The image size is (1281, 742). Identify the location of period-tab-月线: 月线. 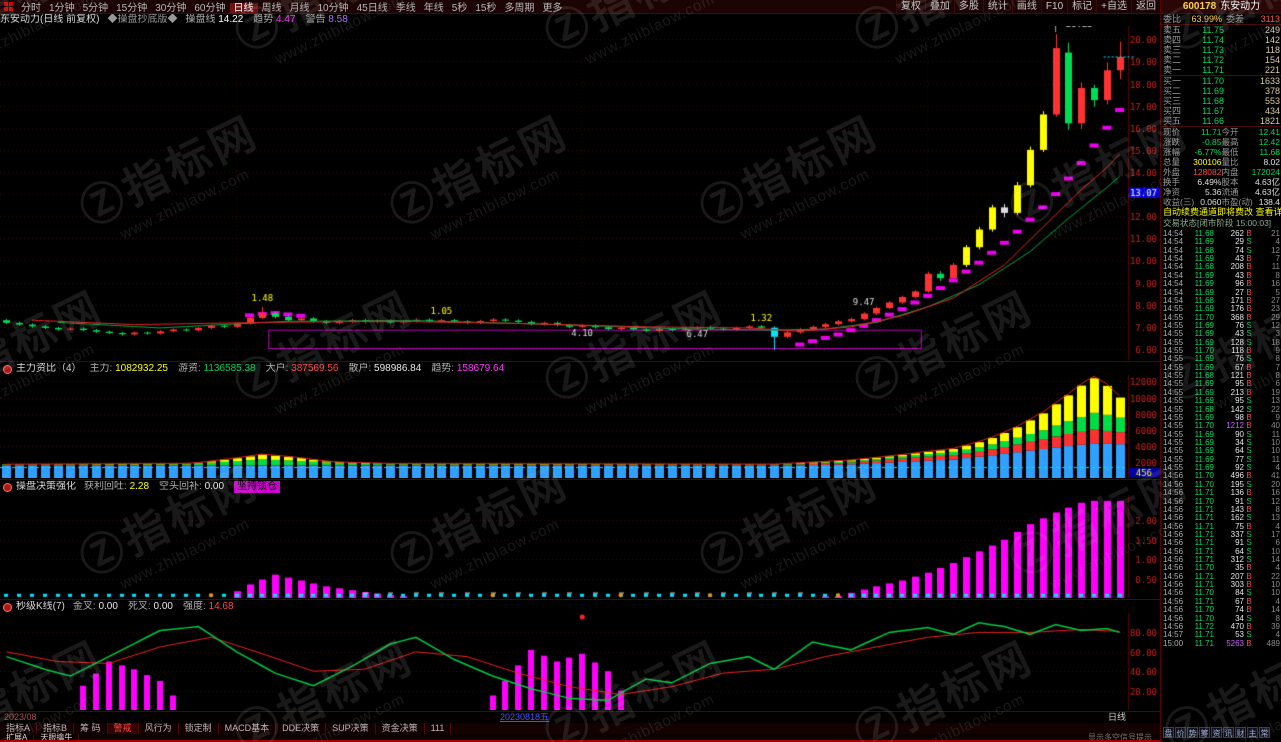
(299, 8).